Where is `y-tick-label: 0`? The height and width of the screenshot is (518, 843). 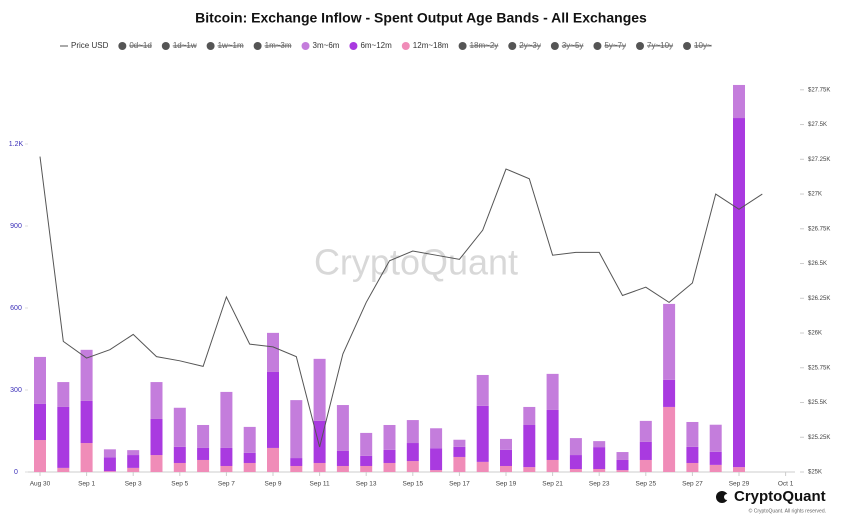 y-tick-label: 0 is located at coordinates (16, 472).